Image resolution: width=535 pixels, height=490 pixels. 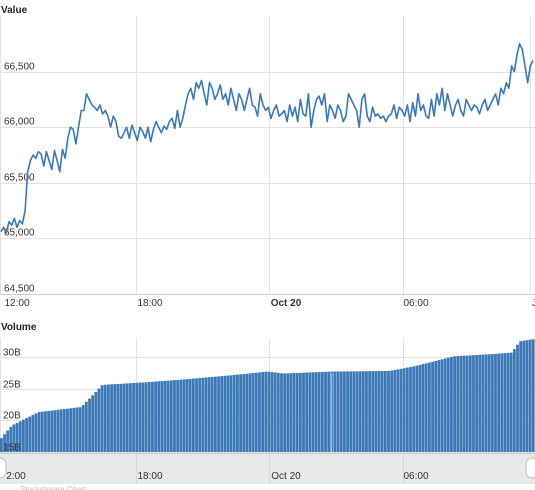 What do you see at coordinates (12, 353) in the screenshot?
I see `y-tick-label: 30B` at bounding box center [12, 353].